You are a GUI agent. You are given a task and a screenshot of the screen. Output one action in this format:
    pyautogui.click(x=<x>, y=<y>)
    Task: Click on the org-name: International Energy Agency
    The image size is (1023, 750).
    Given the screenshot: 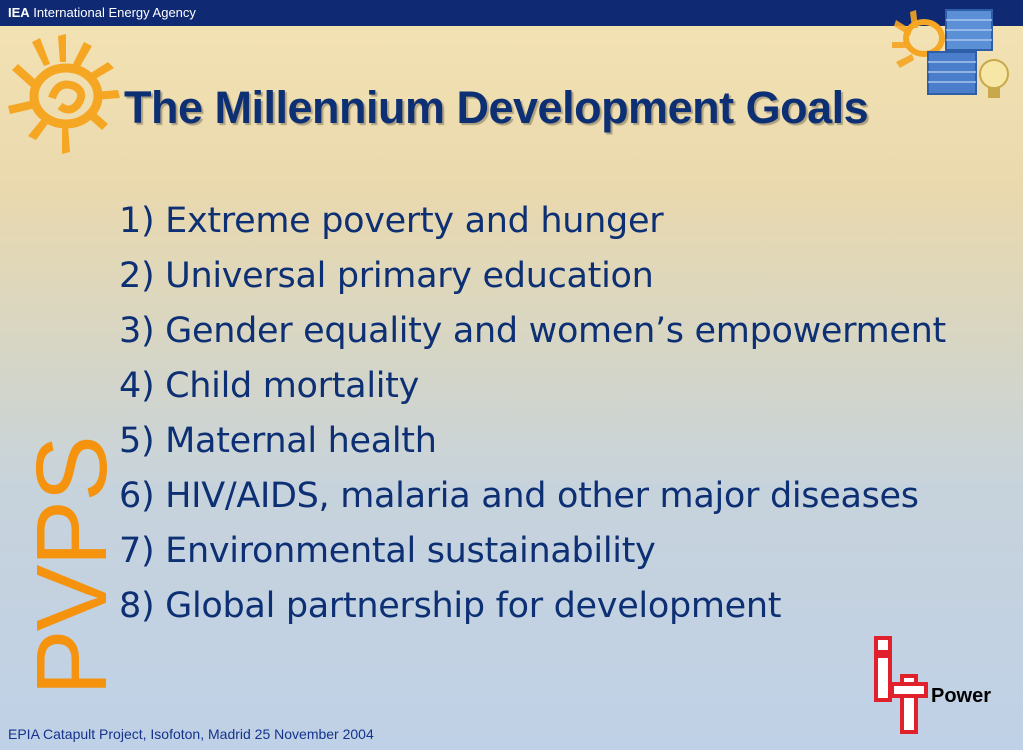 What is the action you would take?
    pyautogui.click(x=114, y=12)
    